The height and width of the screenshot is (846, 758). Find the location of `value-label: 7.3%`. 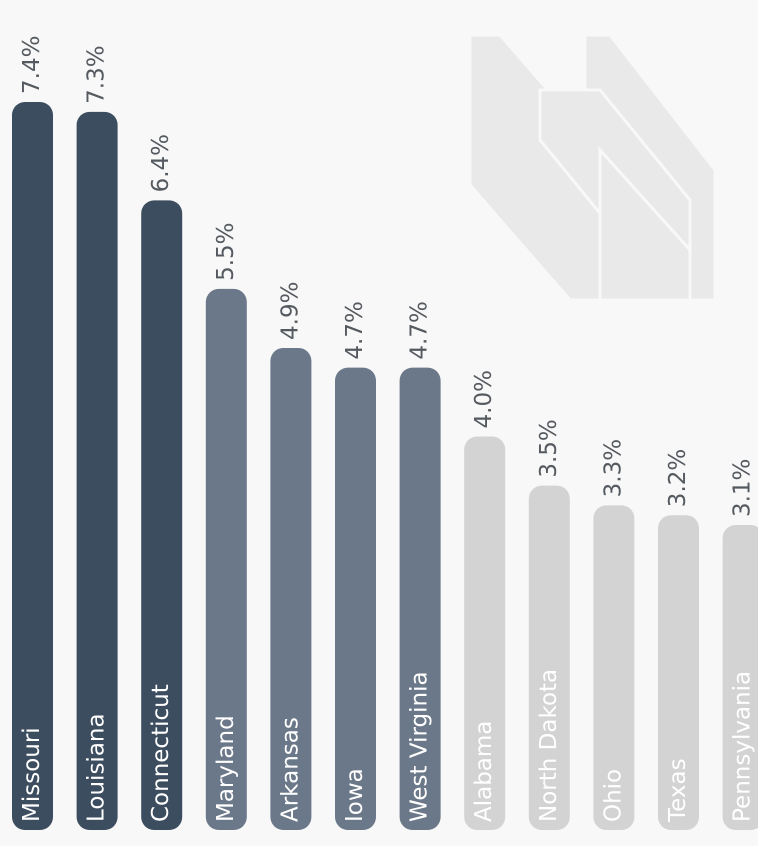

value-label: 7.3% is located at coordinates (97, 74).